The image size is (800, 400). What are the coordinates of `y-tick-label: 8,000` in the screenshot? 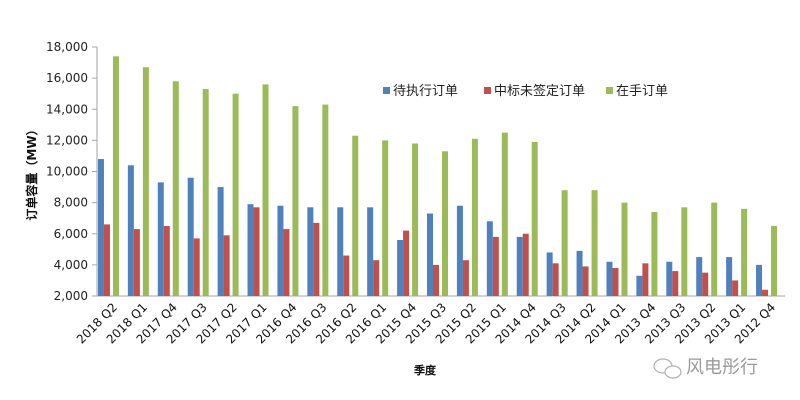 It's located at (71, 203).